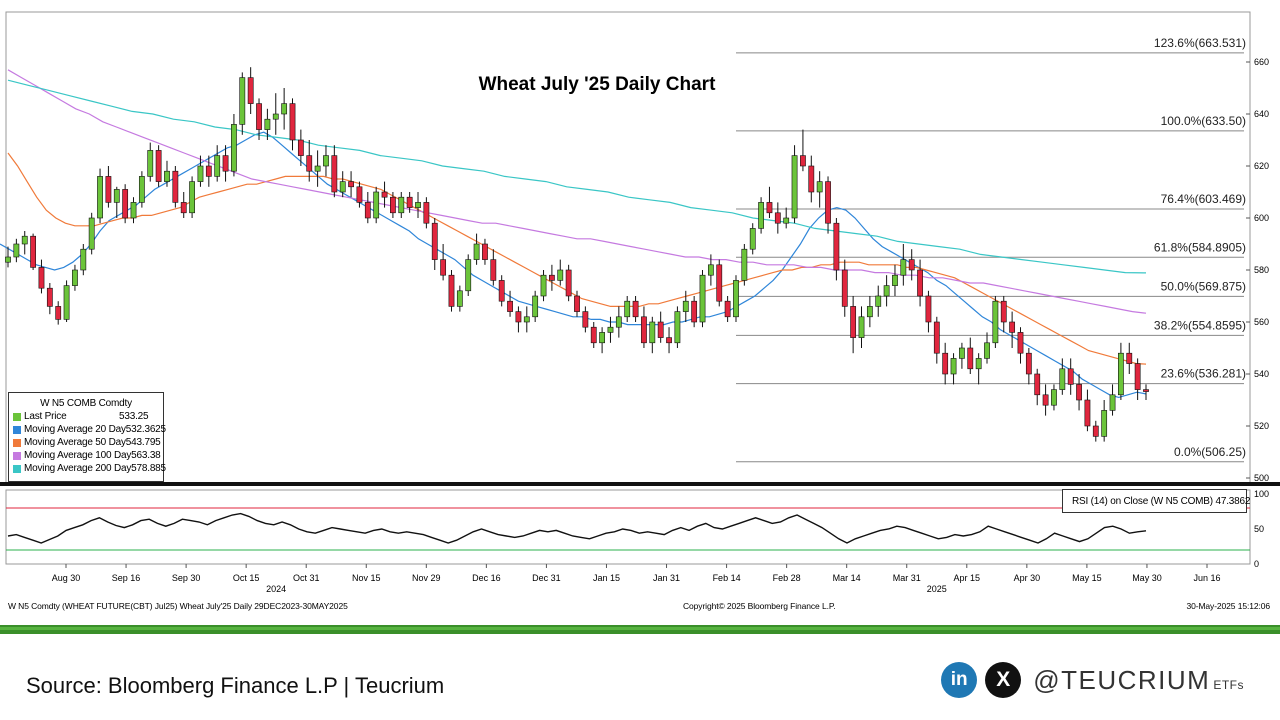 This screenshot has height=720, width=1280. What do you see at coordinates (143, 442) in the screenshot?
I see `legend-item-value: 543.795` at bounding box center [143, 442].